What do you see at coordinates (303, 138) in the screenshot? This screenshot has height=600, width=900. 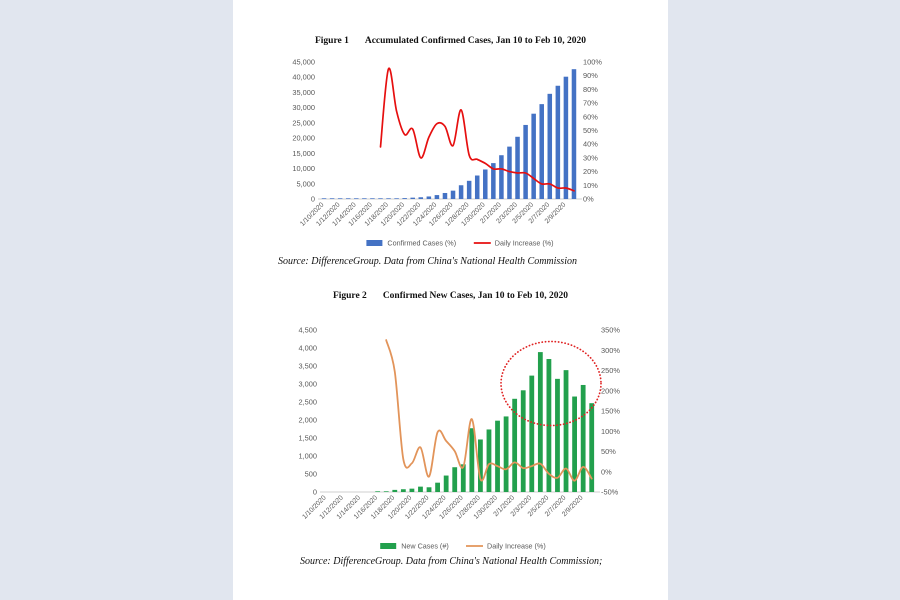 I see `y-left-axis-label: 20,000` at bounding box center [303, 138].